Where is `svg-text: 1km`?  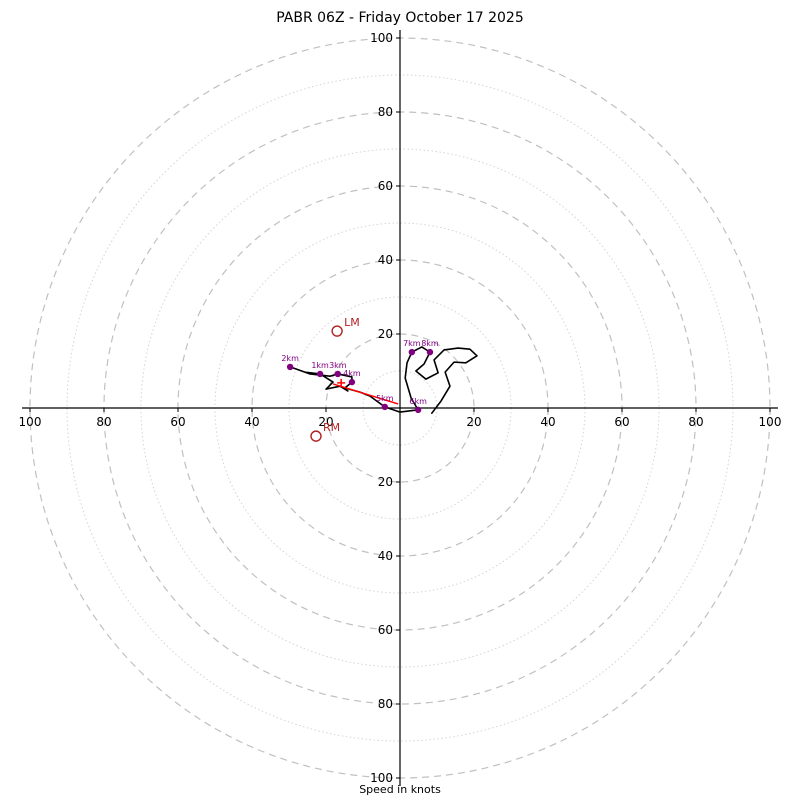
svg-text: 1km is located at coordinates (320, 365).